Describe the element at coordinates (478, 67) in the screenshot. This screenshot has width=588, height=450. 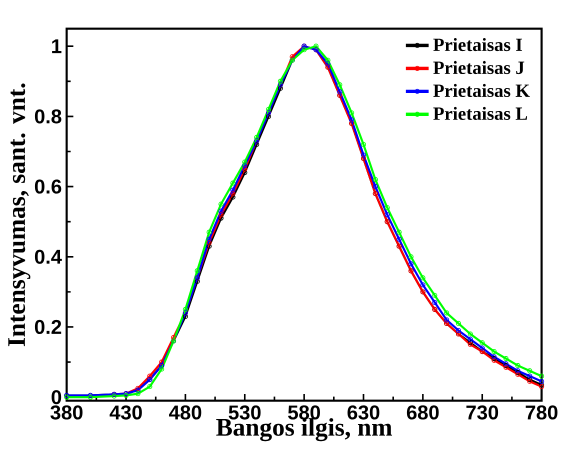
I see `legend-label: Prietaisas J` at that location.